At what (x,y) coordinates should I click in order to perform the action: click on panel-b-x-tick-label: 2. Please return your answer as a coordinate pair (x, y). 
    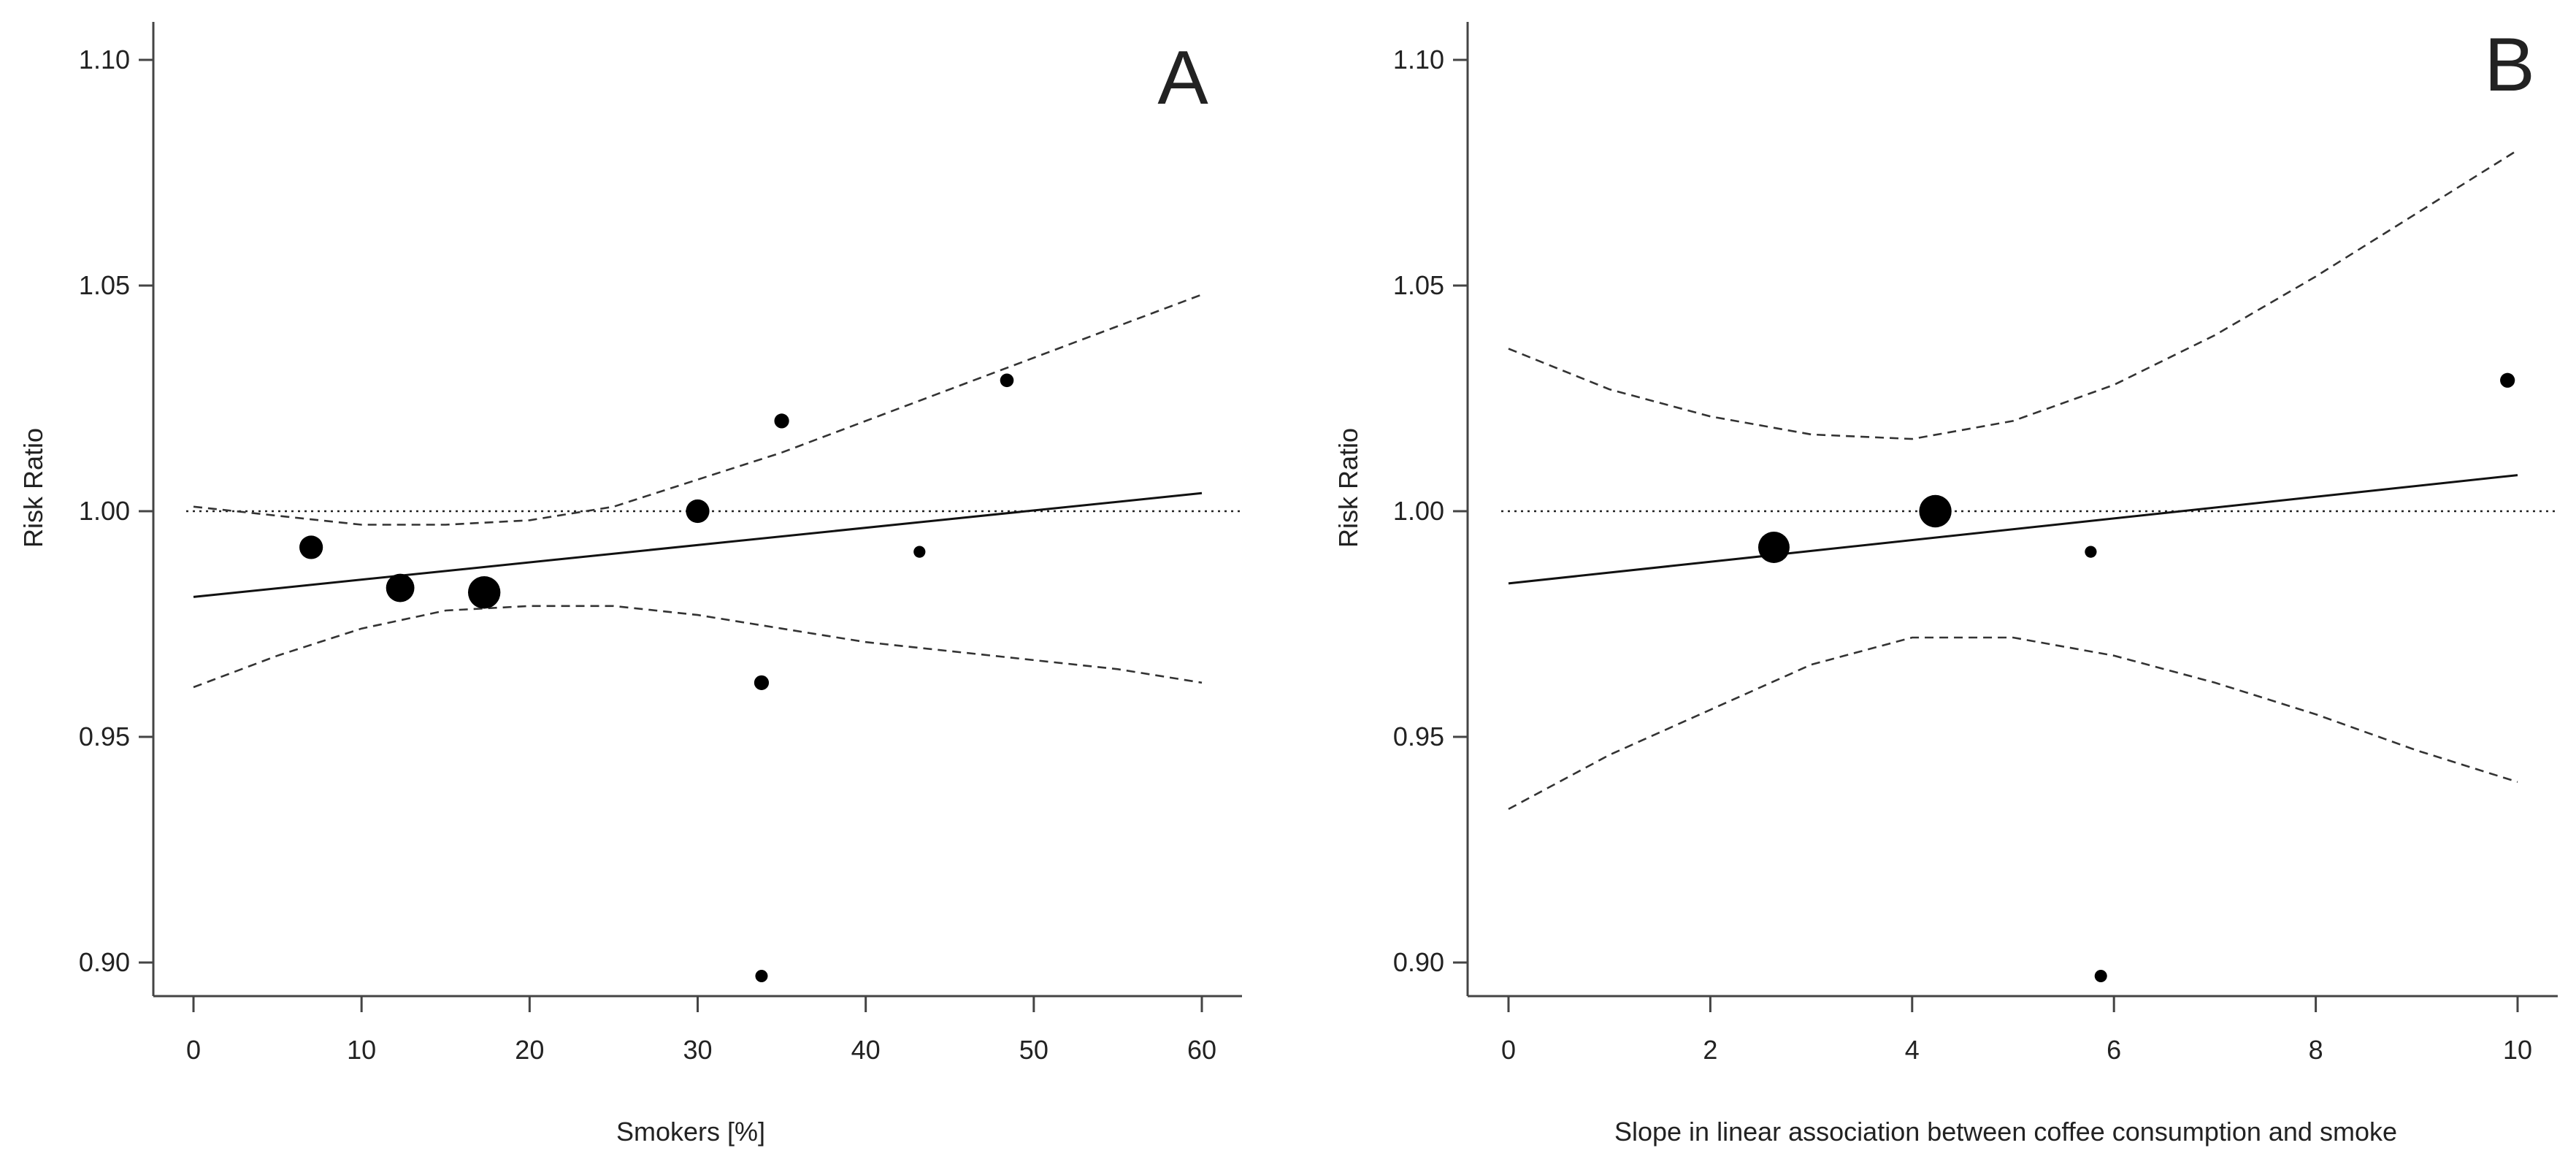
    Looking at the image, I should click on (1710, 1050).